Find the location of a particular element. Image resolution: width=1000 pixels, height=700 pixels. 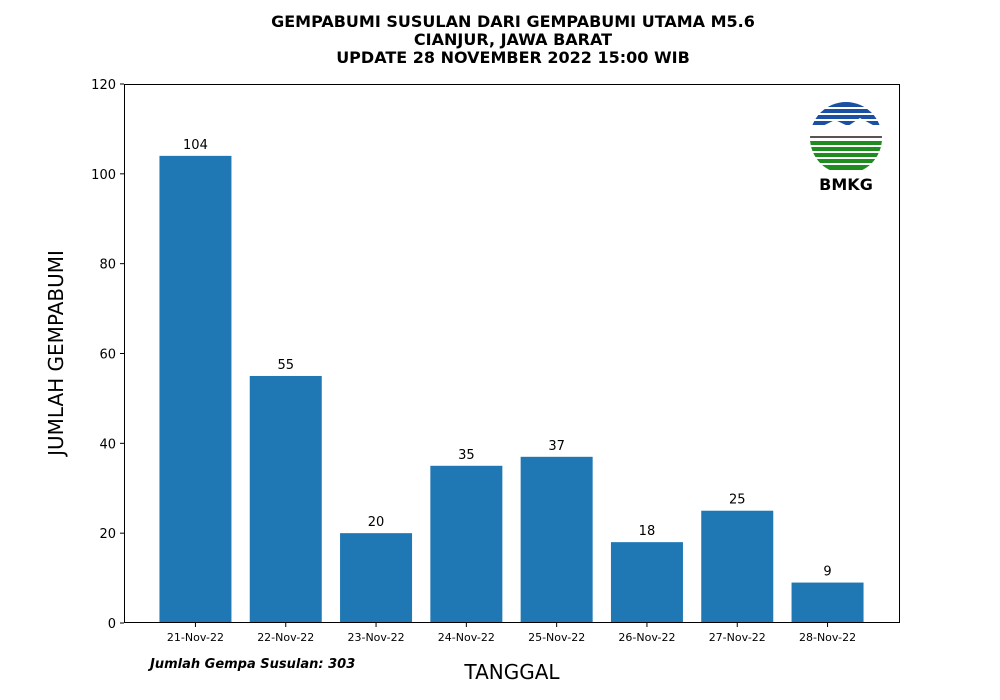

x-tick-label: 27-Nov-22 is located at coordinates (737, 637).